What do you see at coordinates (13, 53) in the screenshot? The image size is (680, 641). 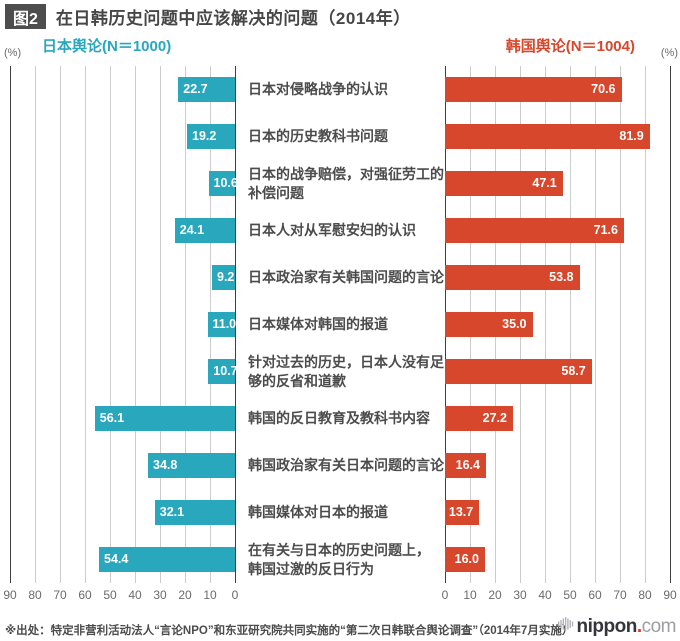 I see `unit-label-left: (%)` at bounding box center [13, 53].